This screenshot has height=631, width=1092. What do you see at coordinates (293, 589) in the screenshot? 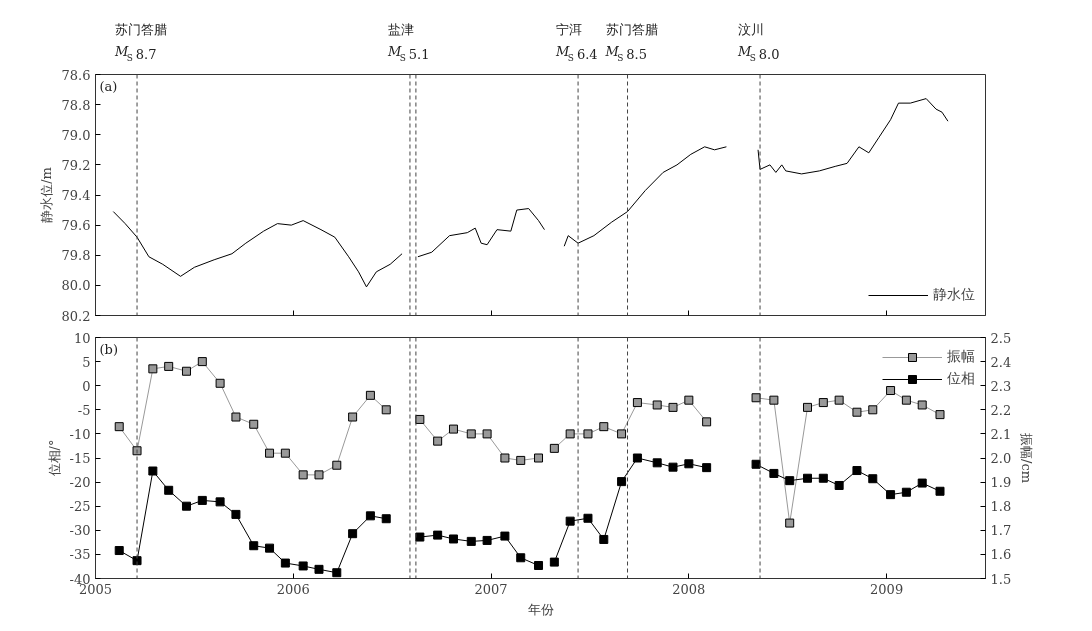
I see `x-tick-label: 2006` at bounding box center [293, 589].